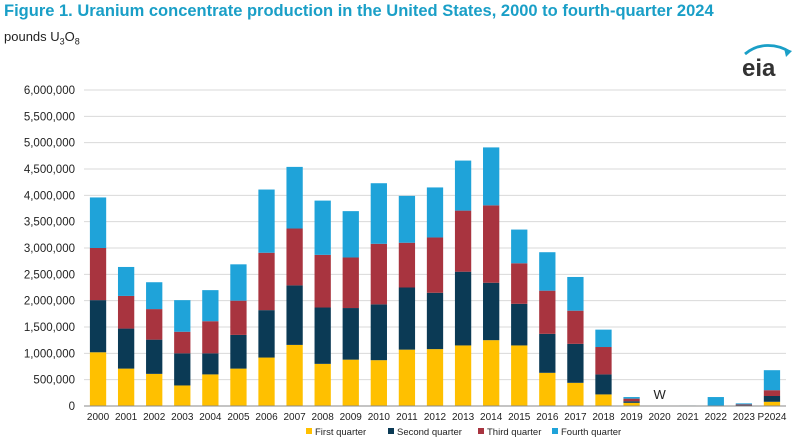  I want to click on y-tick-label: 5,000,000, so click(49, 144).